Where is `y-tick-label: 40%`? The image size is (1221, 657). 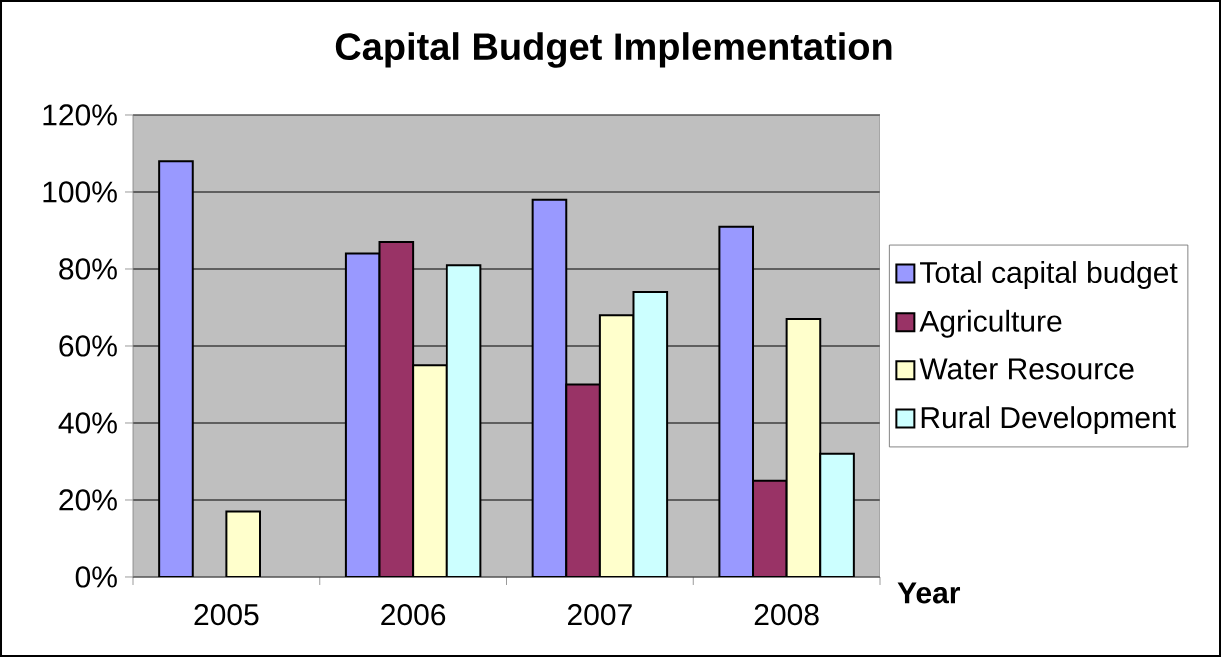
y-tick-label: 40% is located at coordinates (87, 423).